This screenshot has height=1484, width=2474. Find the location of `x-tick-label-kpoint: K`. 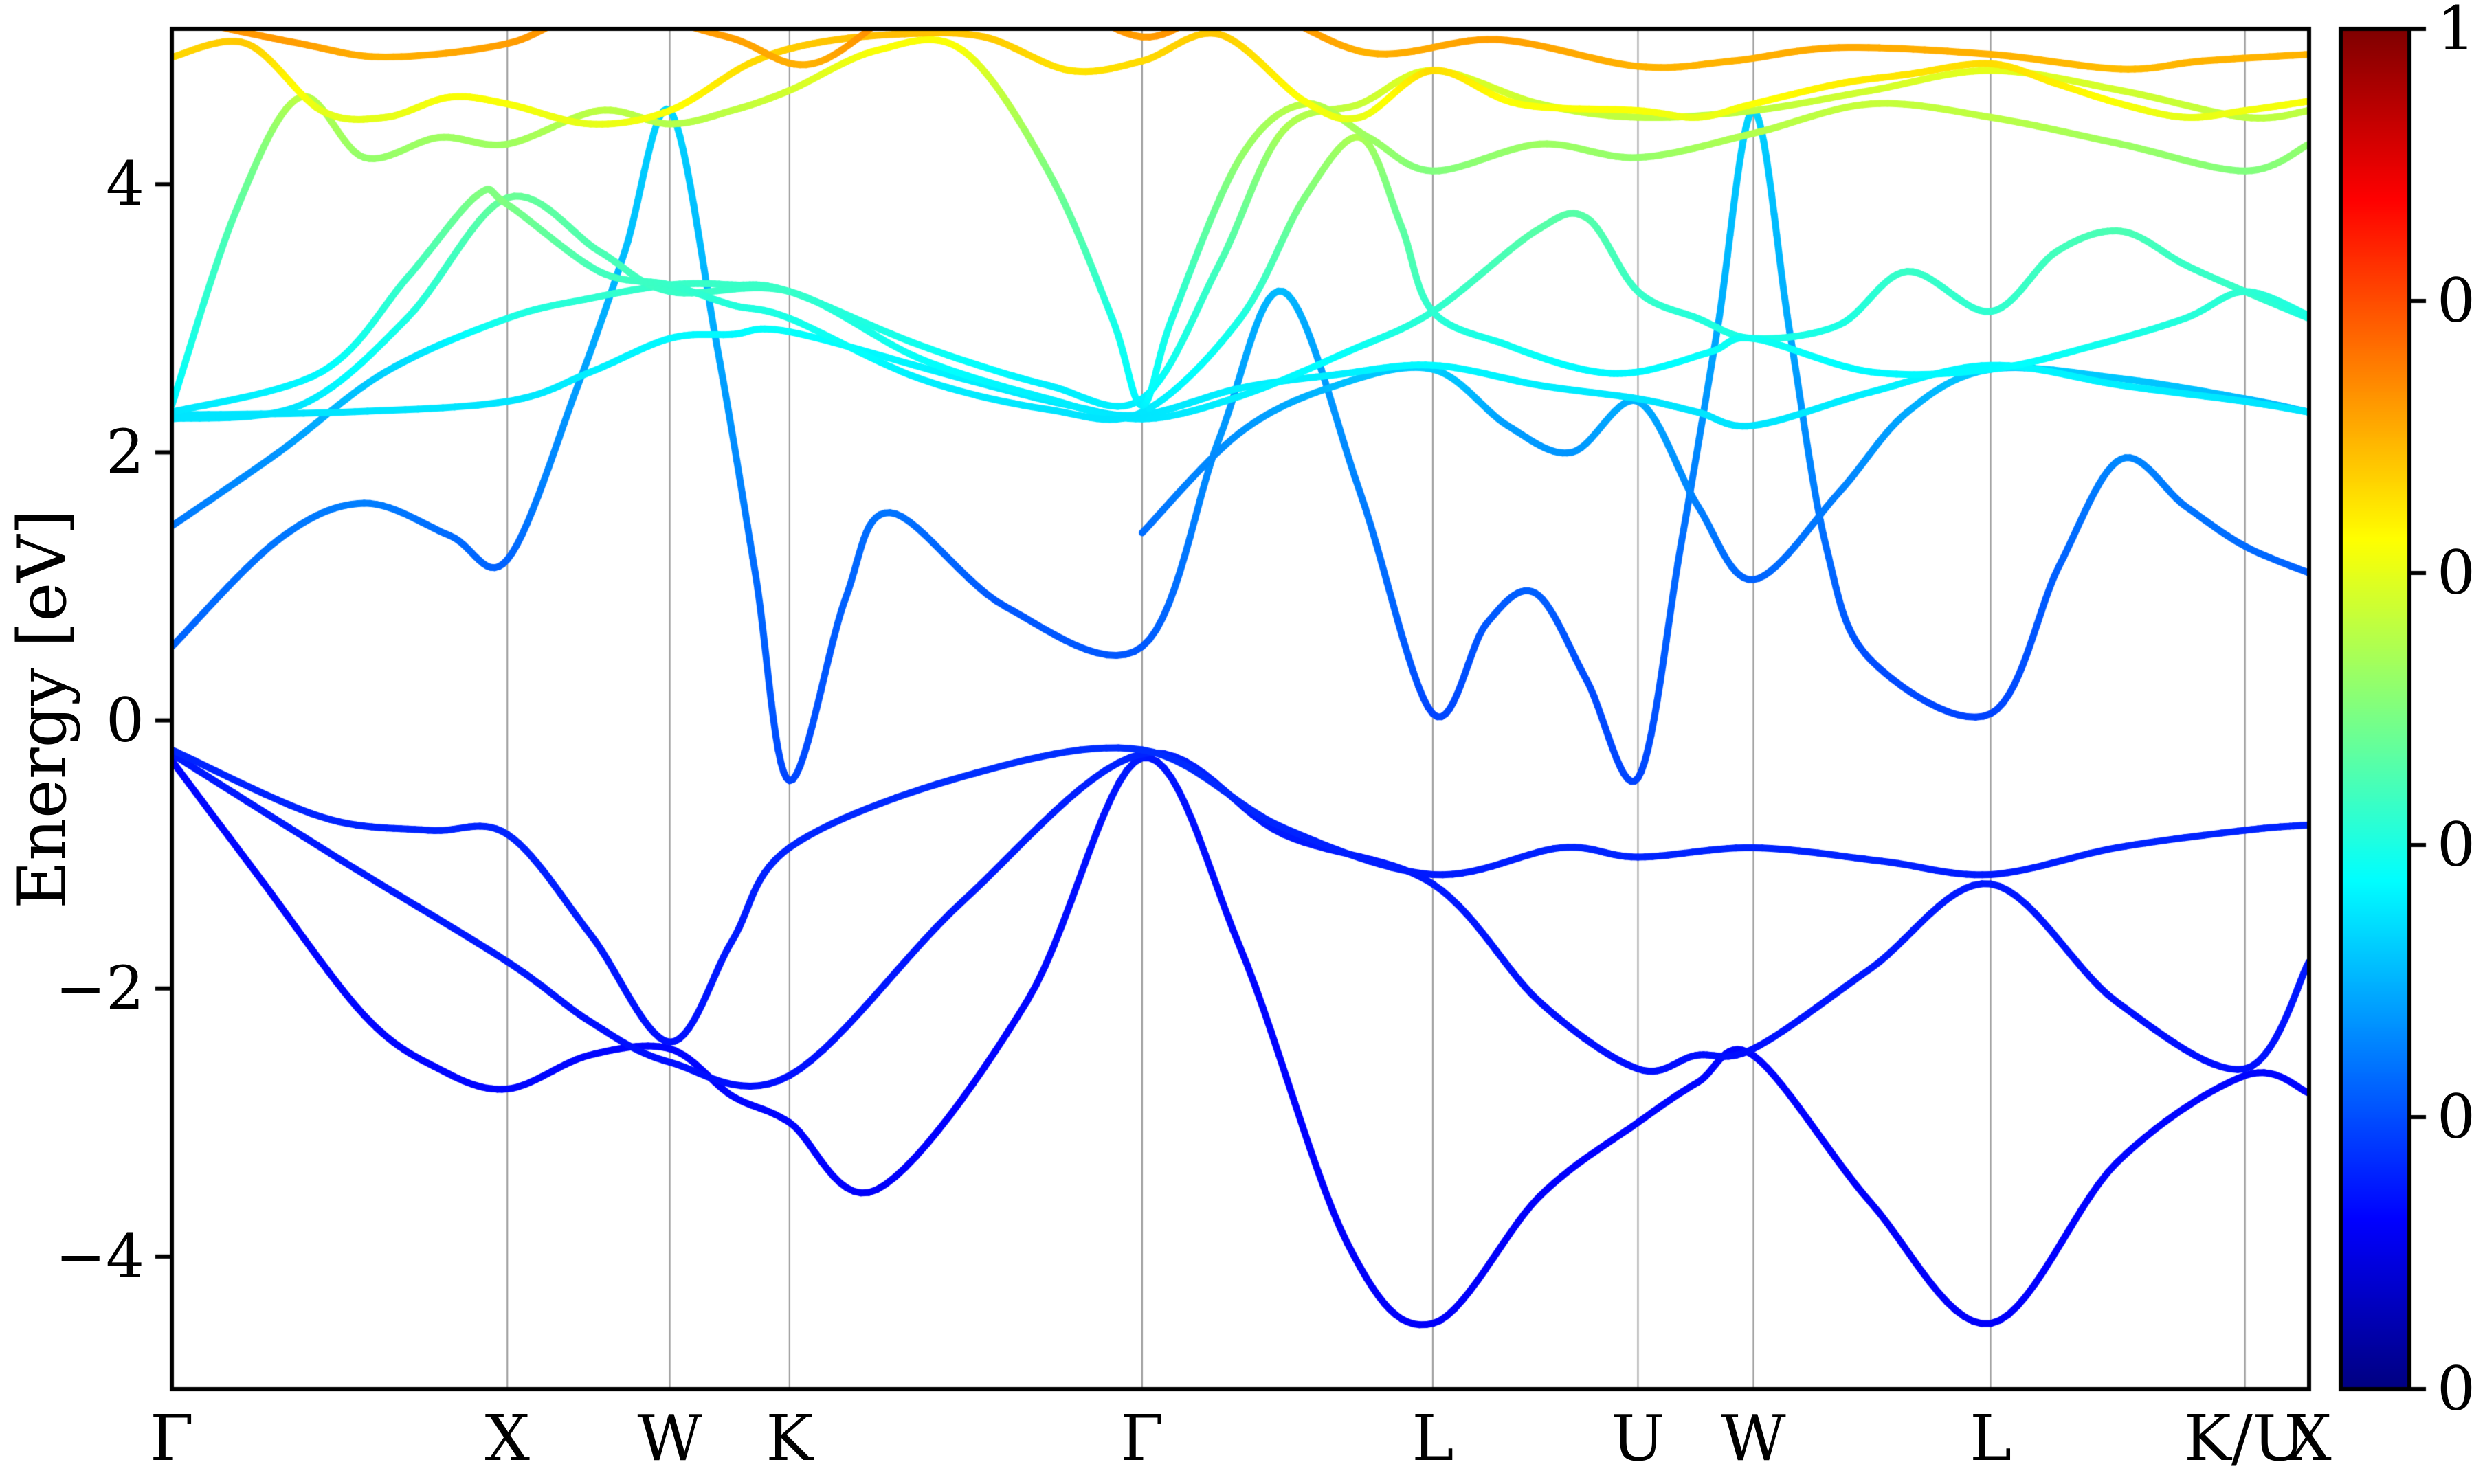

x-tick-label-kpoint: K is located at coordinates (790, 1438).